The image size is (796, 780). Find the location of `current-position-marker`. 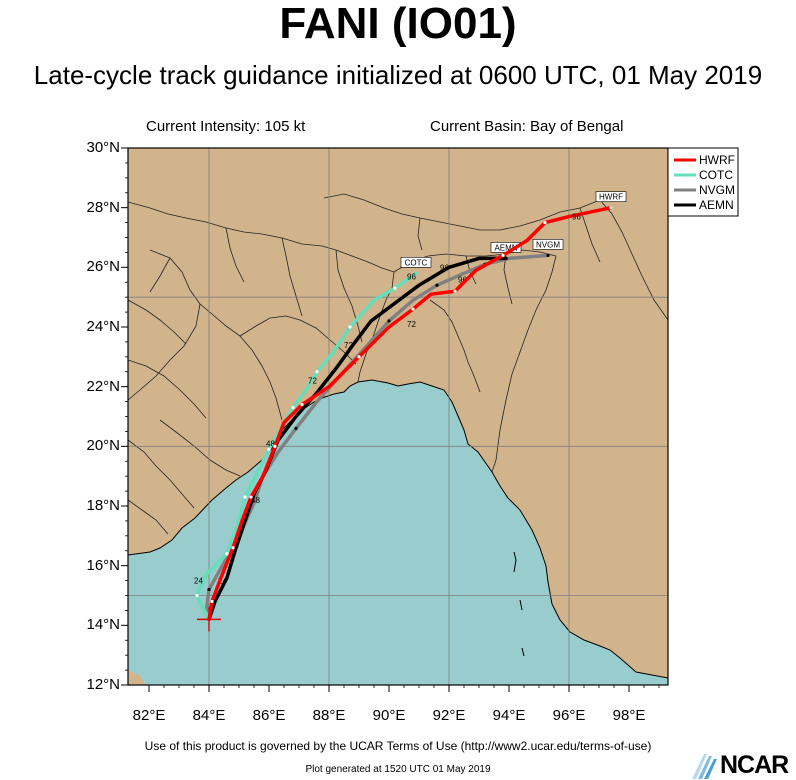

current-position-marker is located at coordinates (209, 619).